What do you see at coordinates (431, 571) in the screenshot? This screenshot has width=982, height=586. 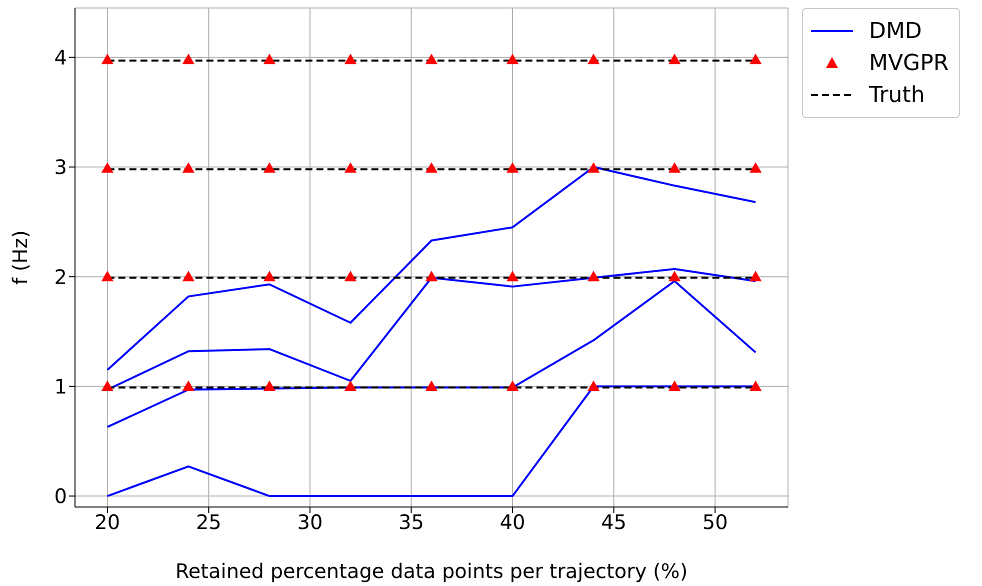 I see `x-axis-title: Retained percentage data points per trajectory (%)` at bounding box center [431, 571].